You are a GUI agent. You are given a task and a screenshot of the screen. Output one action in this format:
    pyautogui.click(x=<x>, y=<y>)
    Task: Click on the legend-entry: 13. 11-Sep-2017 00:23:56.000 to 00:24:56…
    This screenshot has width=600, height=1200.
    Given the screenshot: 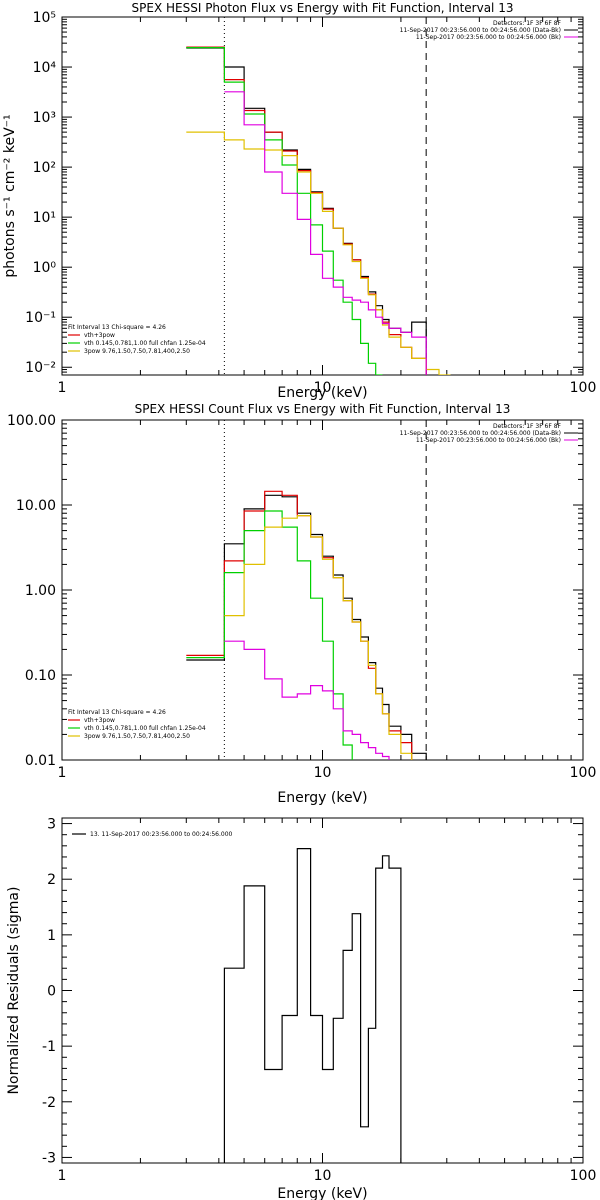 What is the action you would take?
    pyautogui.click(x=161, y=834)
    